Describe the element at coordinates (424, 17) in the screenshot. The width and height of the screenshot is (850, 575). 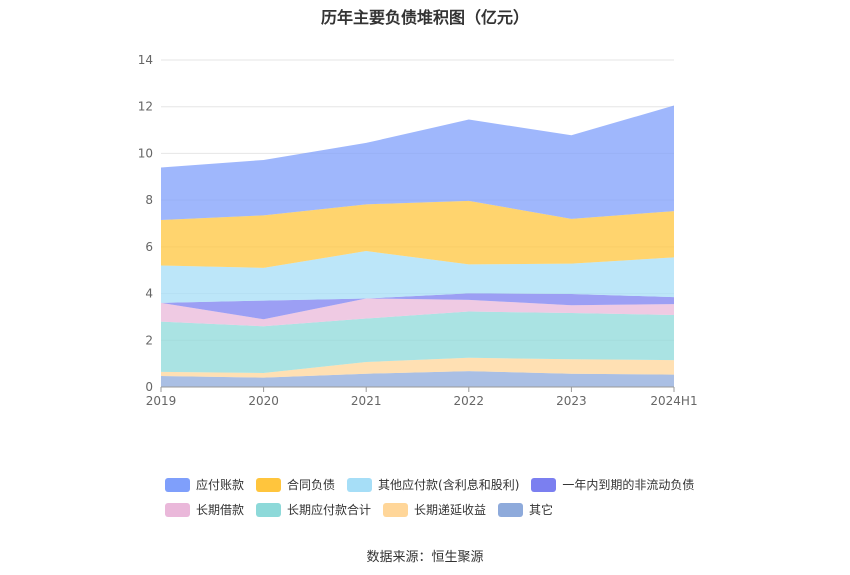
I see `chart-title: 历年主要负债堆积图（亿元）` at that location.